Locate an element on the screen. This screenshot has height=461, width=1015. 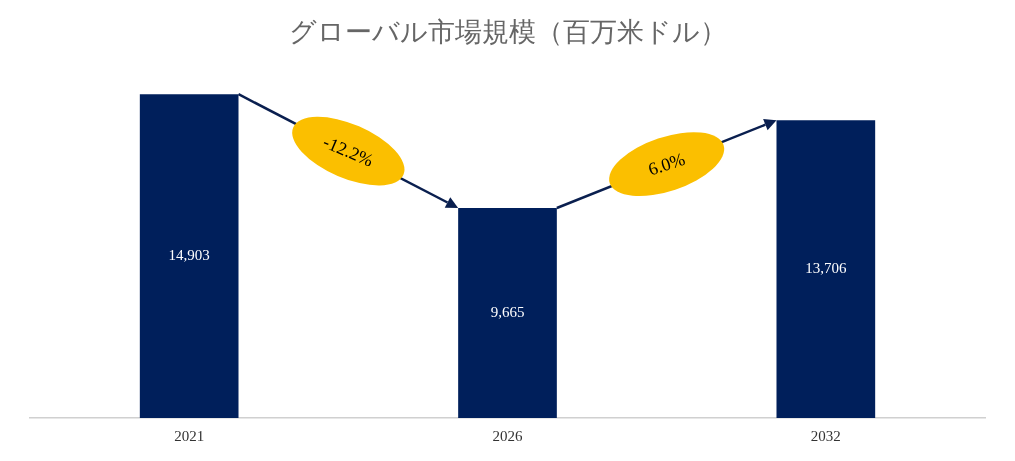
data-label: 14,903 is located at coordinates (189, 255).